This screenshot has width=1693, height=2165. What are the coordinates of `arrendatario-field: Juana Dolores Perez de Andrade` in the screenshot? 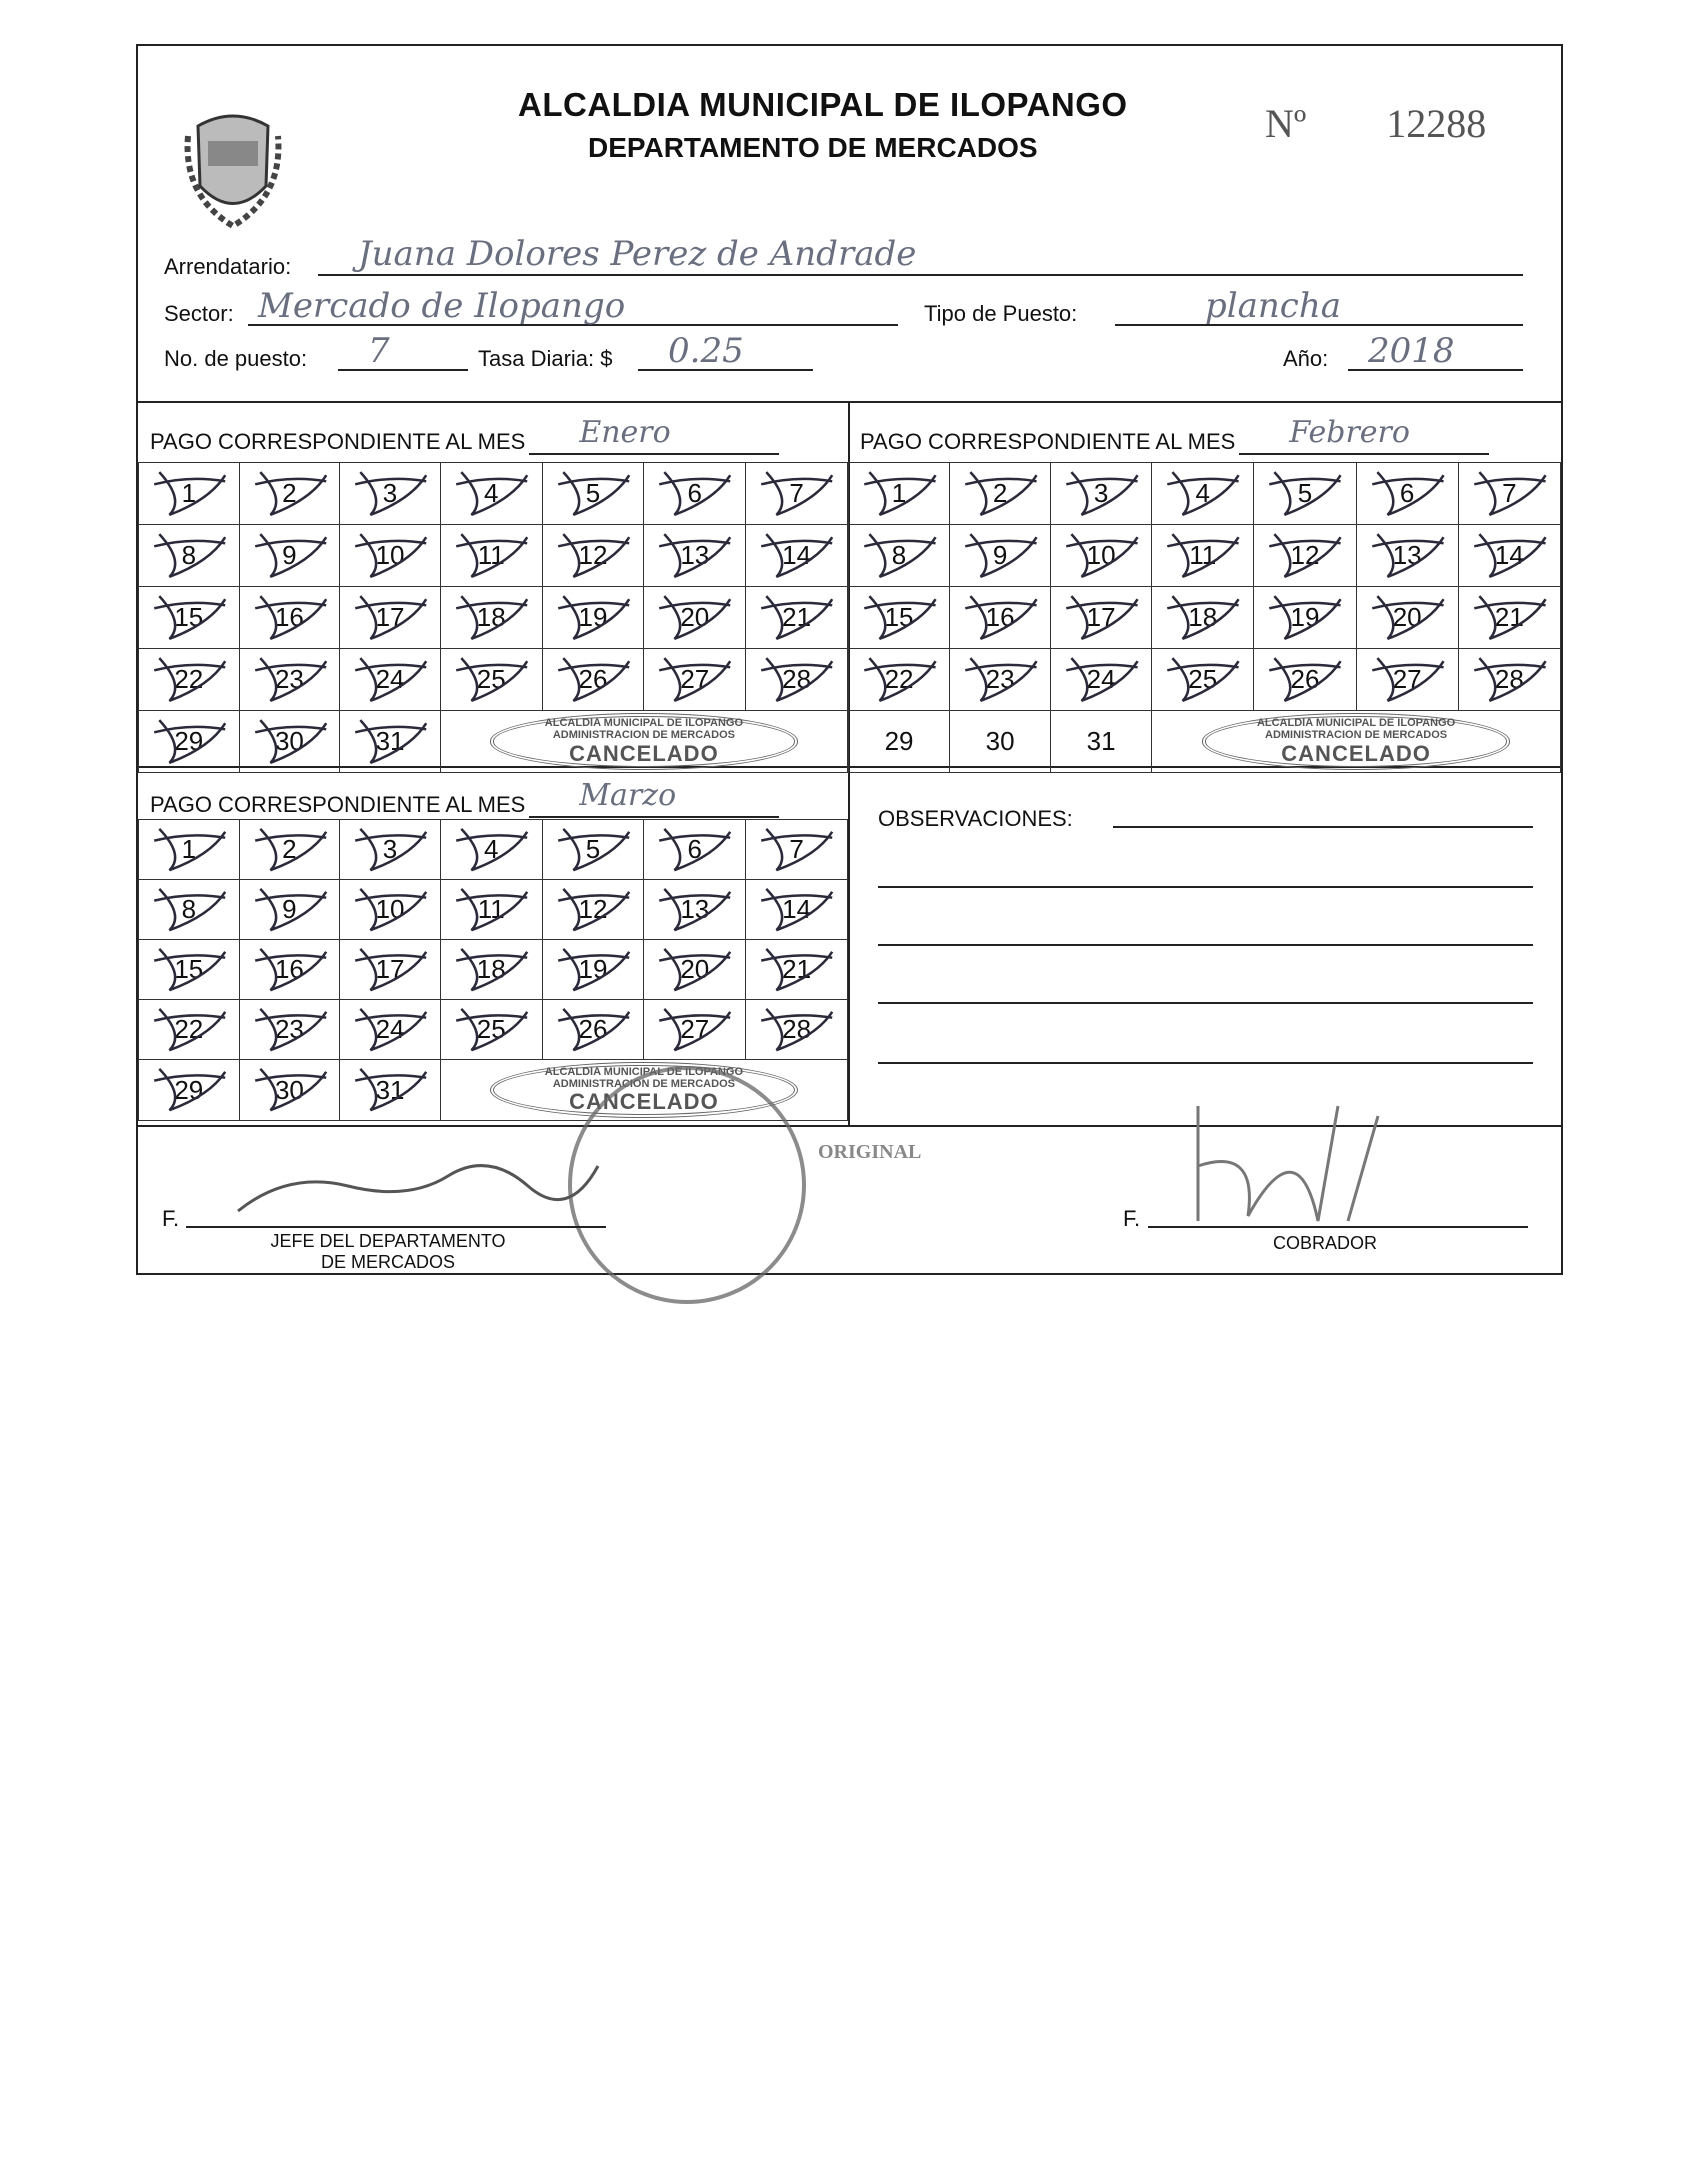 It's located at (920, 255).